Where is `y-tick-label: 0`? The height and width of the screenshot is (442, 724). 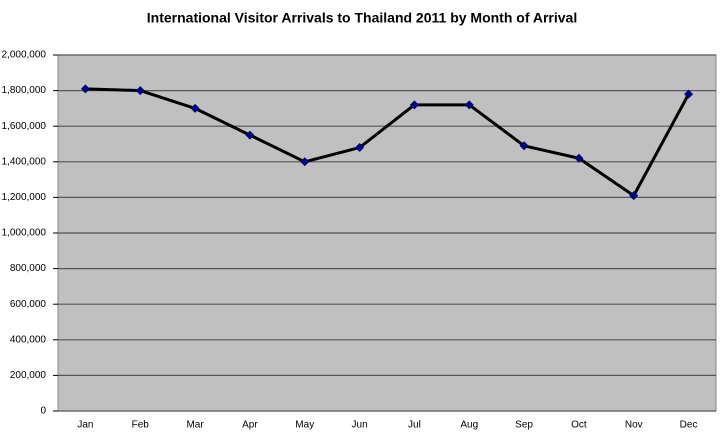 y-tick-label: 0 is located at coordinates (43, 411).